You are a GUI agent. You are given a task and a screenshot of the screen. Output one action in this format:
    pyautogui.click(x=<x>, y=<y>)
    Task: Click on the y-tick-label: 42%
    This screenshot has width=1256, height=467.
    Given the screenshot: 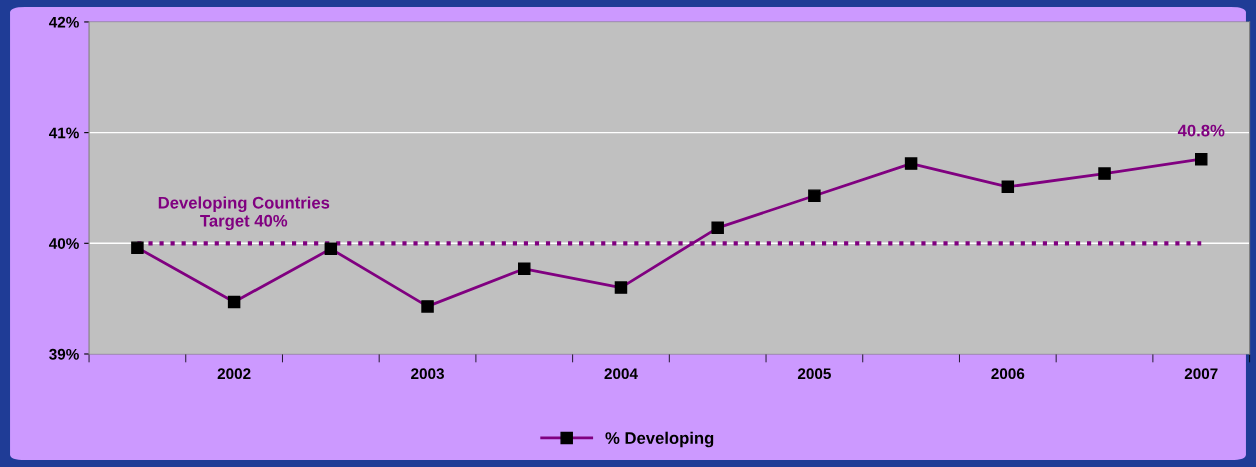 What is the action you would take?
    pyautogui.click(x=63, y=22)
    